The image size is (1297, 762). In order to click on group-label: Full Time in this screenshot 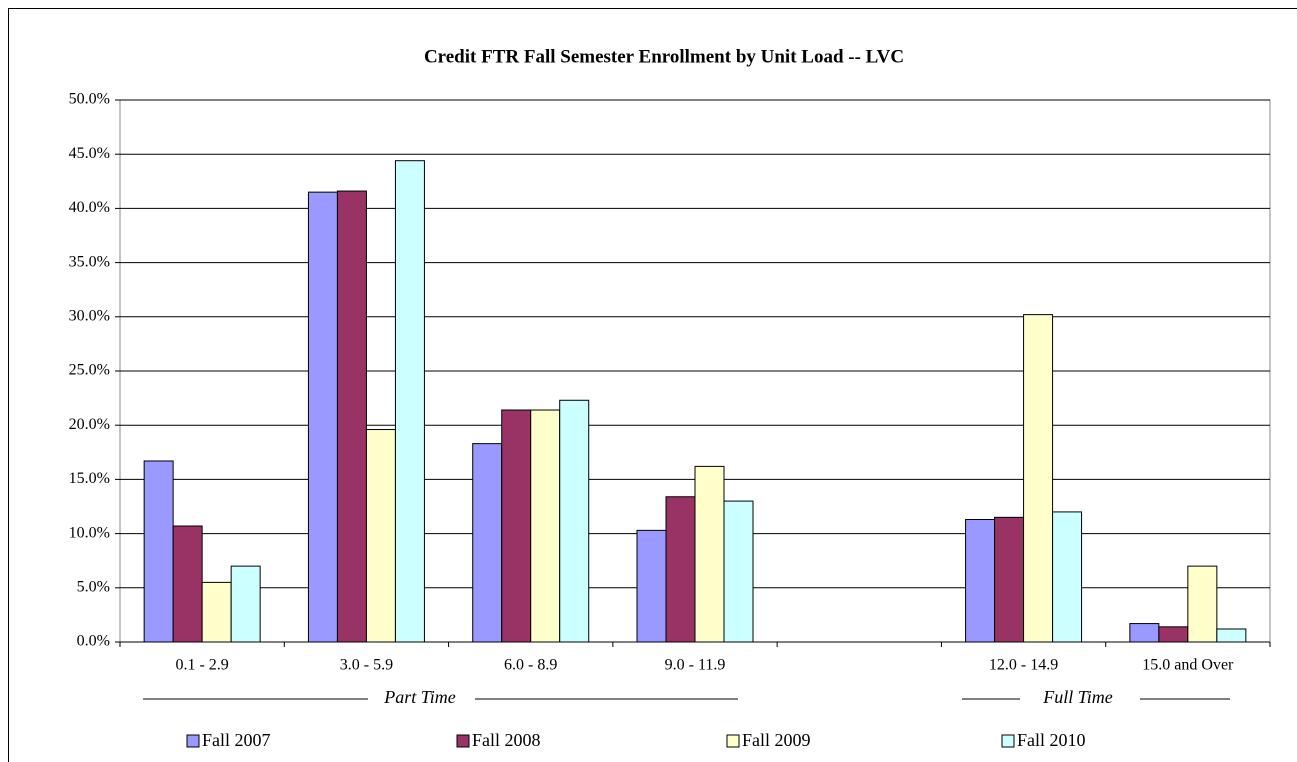, I will do `click(1077, 697)`.